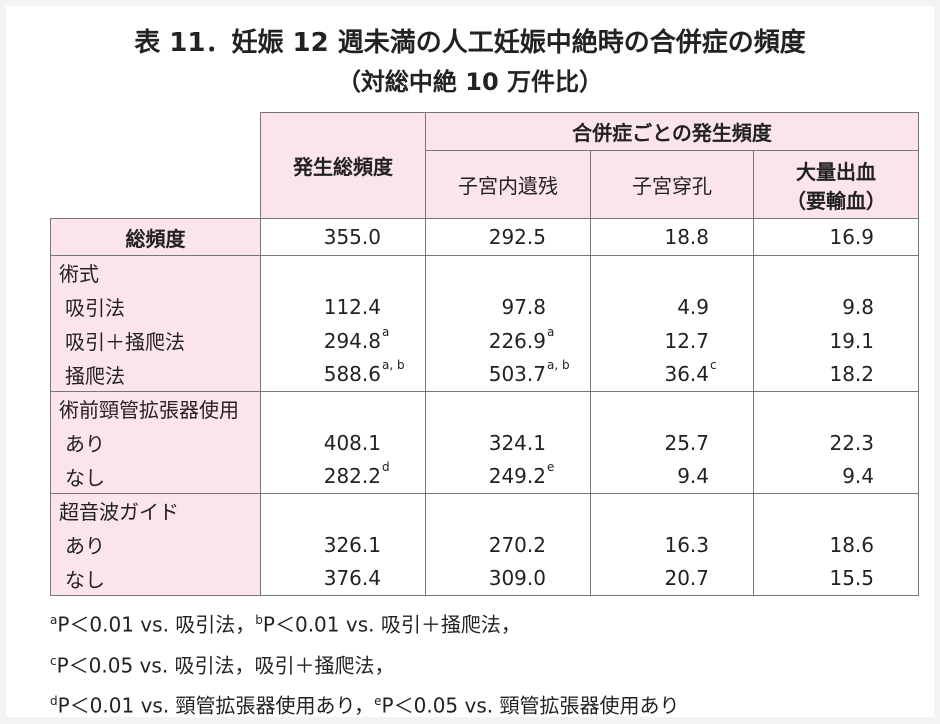 The width and height of the screenshot is (940, 724). What do you see at coordinates (686, 442) in the screenshot?
I see `value: 25.7` at bounding box center [686, 442].